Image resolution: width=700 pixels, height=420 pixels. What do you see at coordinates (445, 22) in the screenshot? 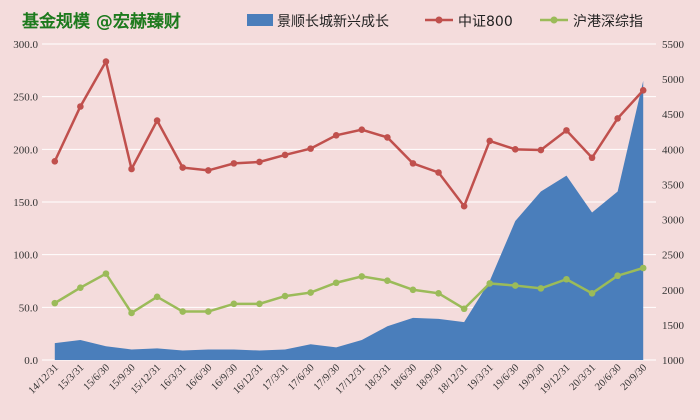
I see `legend: 景顺长城新兴成长 中证800 沪港深综指` at bounding box center [445, 22].